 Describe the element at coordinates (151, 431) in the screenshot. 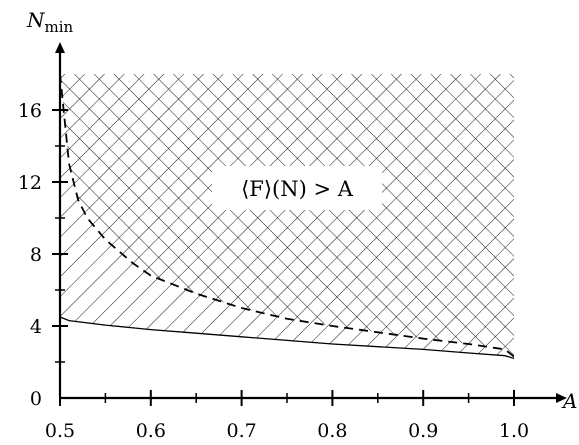

I see `x-tick-label: 0.6` at that location.